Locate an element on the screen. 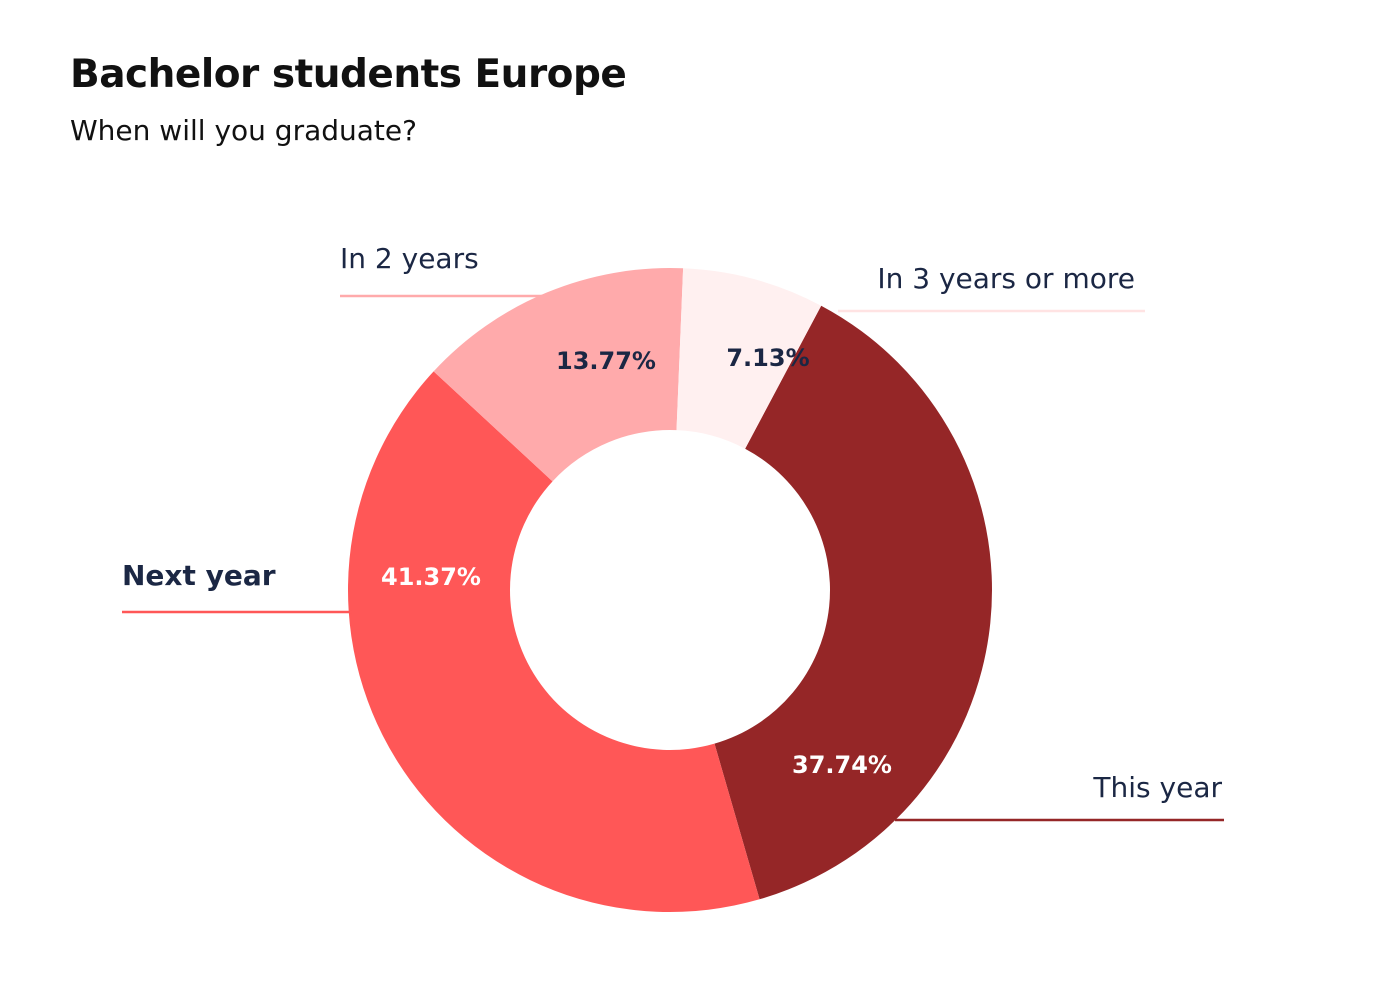 This screenshot has width=1391, height=1000. donut-slice-in-2-years is located at coordinates (558, 375).